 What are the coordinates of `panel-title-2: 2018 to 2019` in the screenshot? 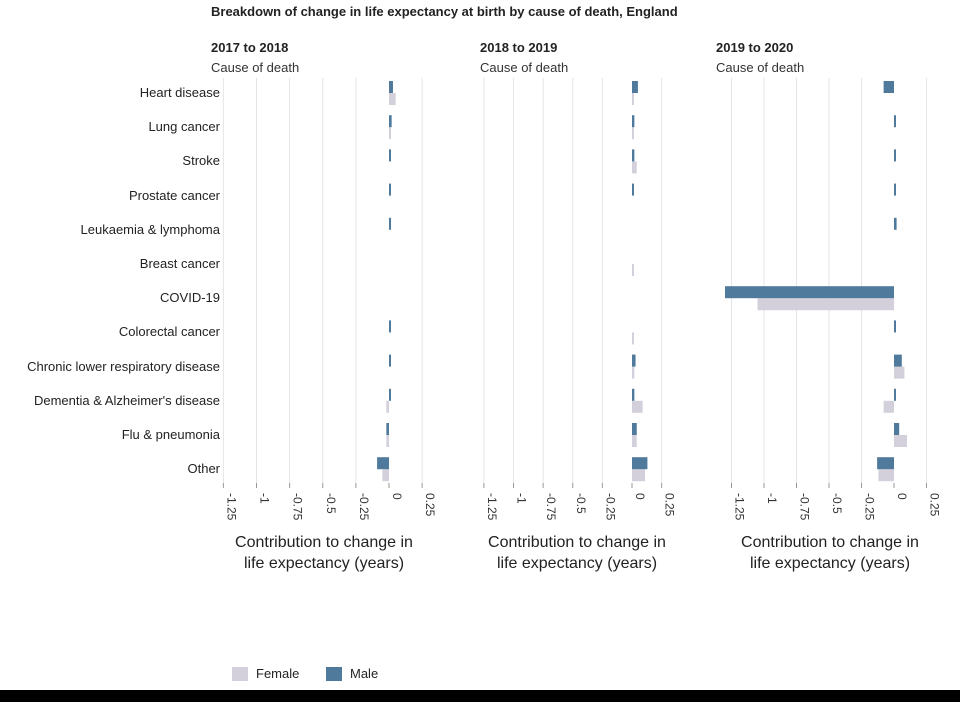 It's located at (519, 47).